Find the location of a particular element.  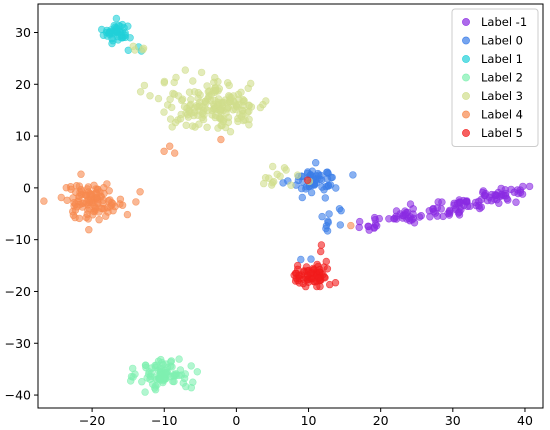

y-tick-label: −30 is located at coordinates (18, 343).